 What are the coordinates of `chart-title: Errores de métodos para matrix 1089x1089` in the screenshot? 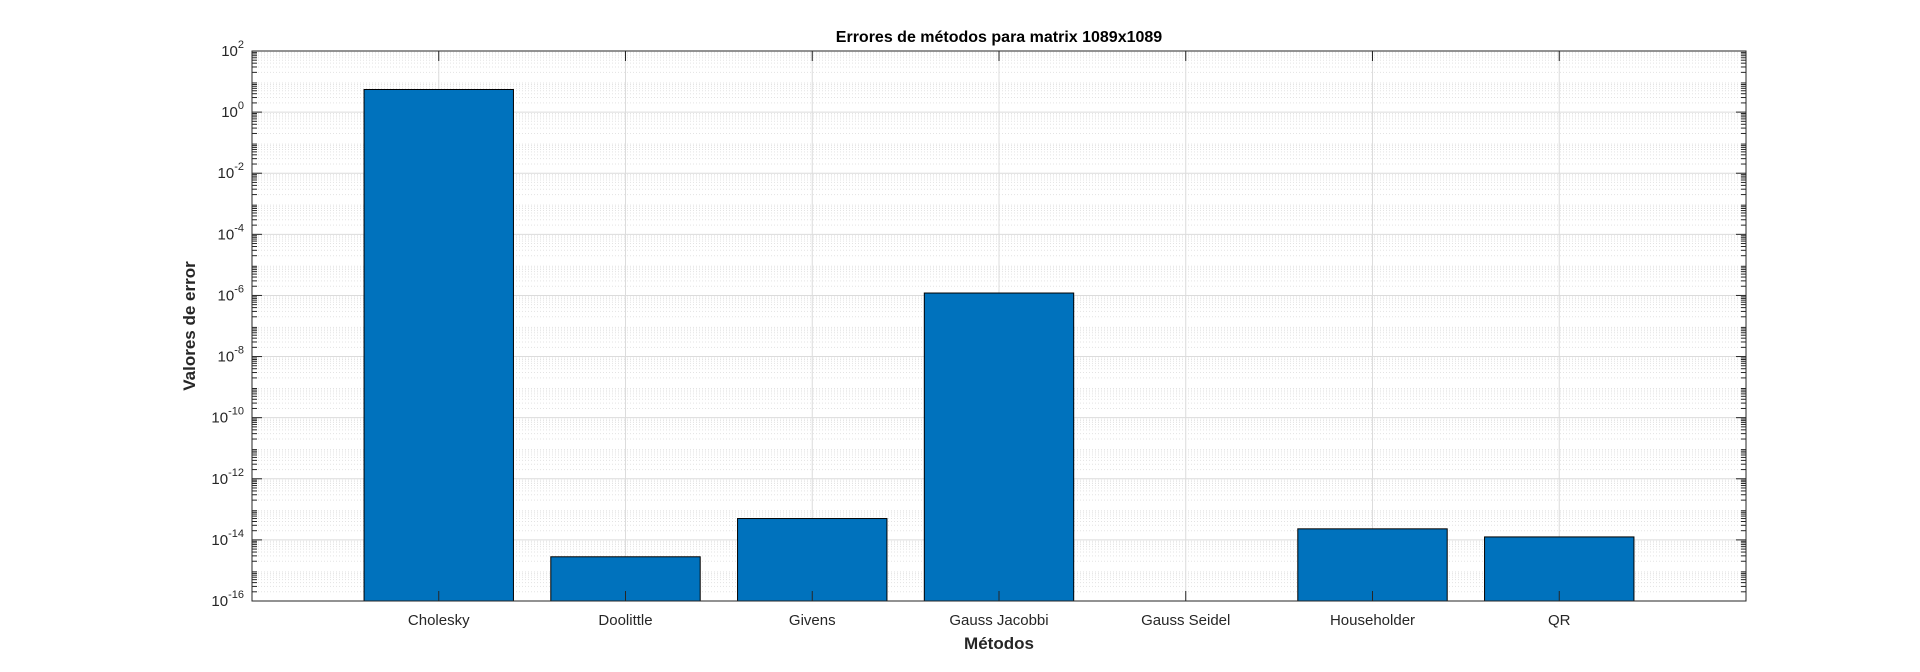 It's located at (999, 37).